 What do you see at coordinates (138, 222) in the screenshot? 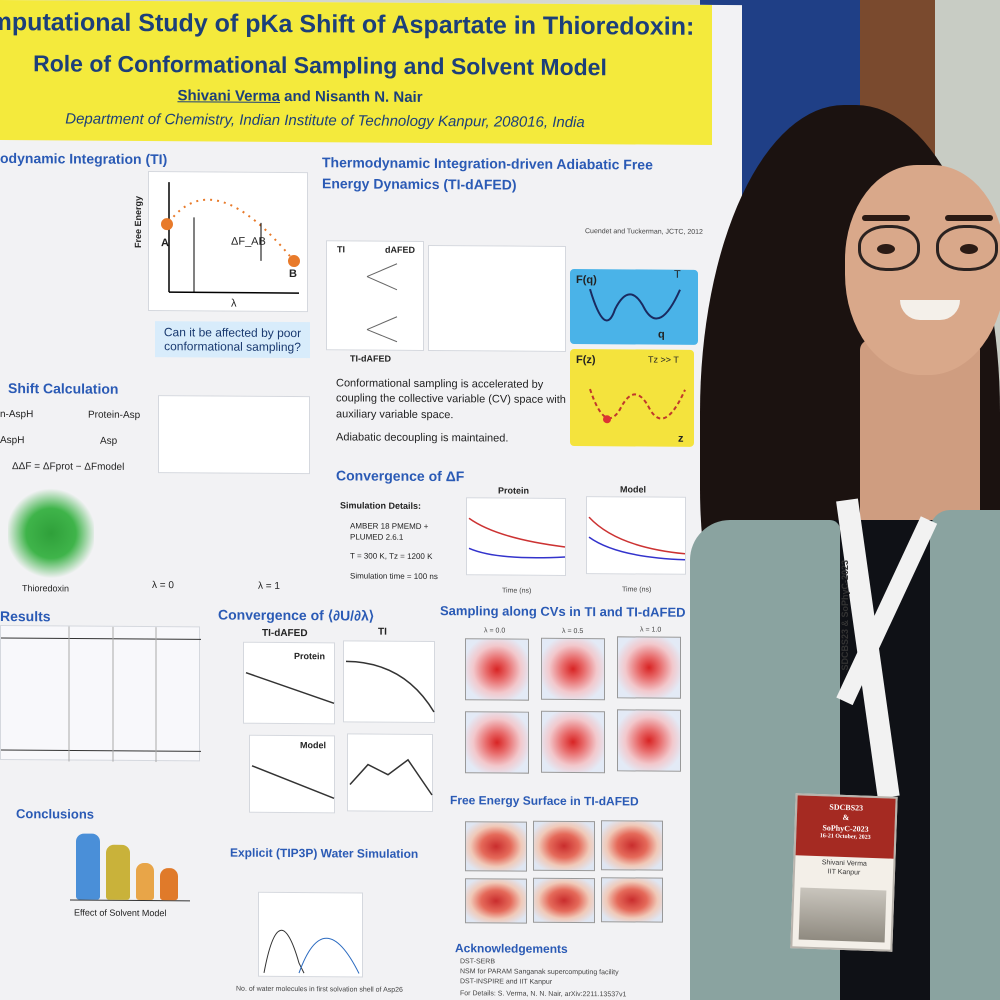
I see `free-energy-label: Free Energy` at bounding box center [138, 222].